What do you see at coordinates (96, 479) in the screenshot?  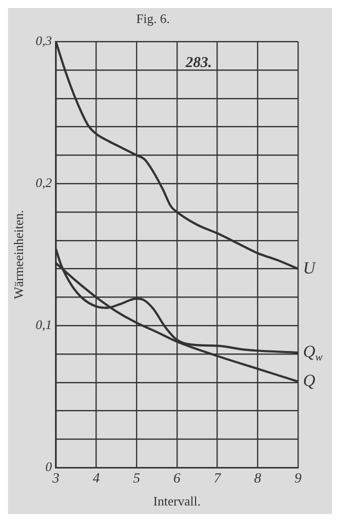 I see `x-tick-label: 4` at bounding box center [96, 479].